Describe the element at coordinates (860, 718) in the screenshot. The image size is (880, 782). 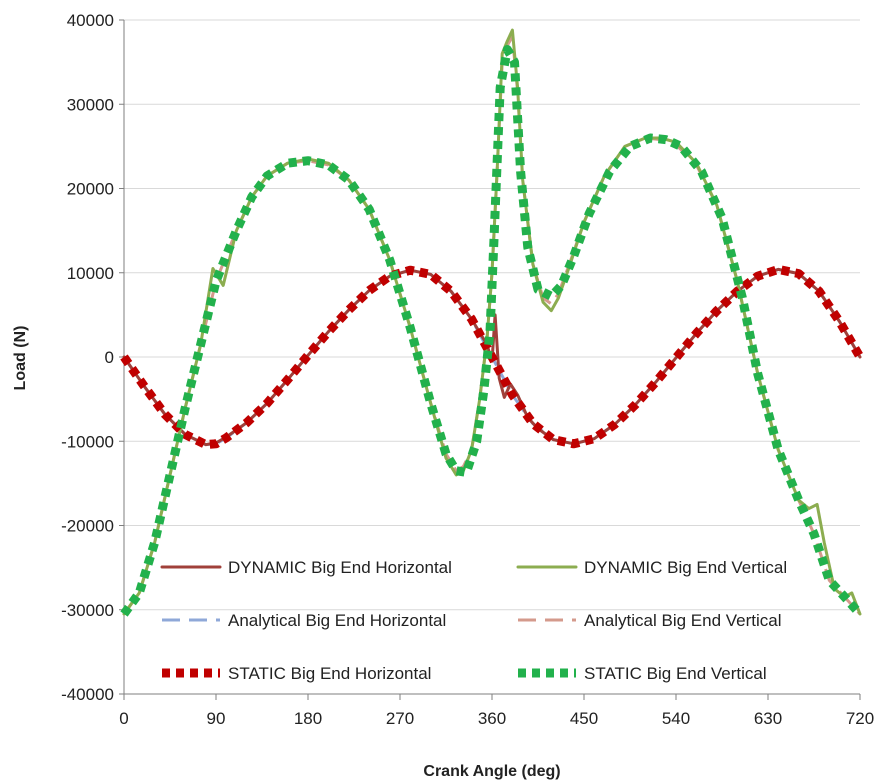
I see `x-tick-label: 720` at that location.